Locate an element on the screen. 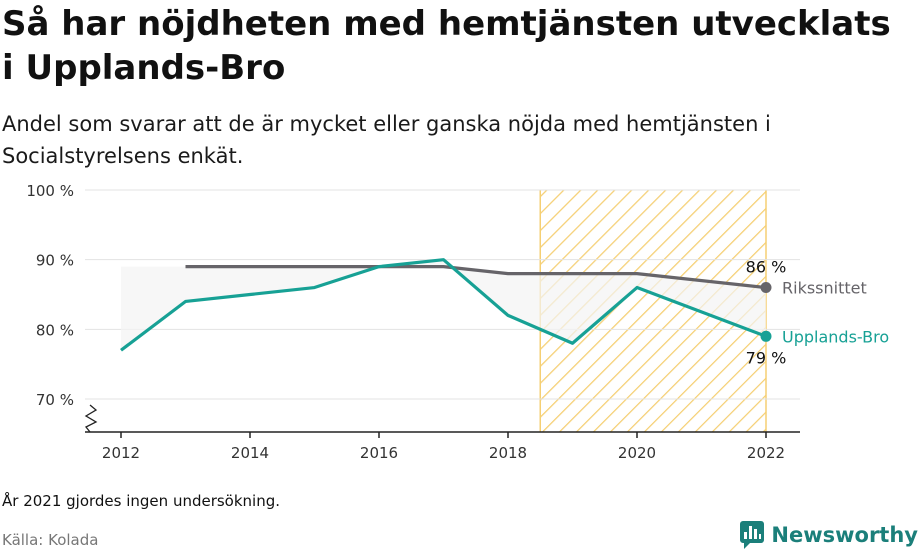 The image size is (920, 552). series-name-rikssnittet: Rikssnittet is located at coordinates (824, 288).